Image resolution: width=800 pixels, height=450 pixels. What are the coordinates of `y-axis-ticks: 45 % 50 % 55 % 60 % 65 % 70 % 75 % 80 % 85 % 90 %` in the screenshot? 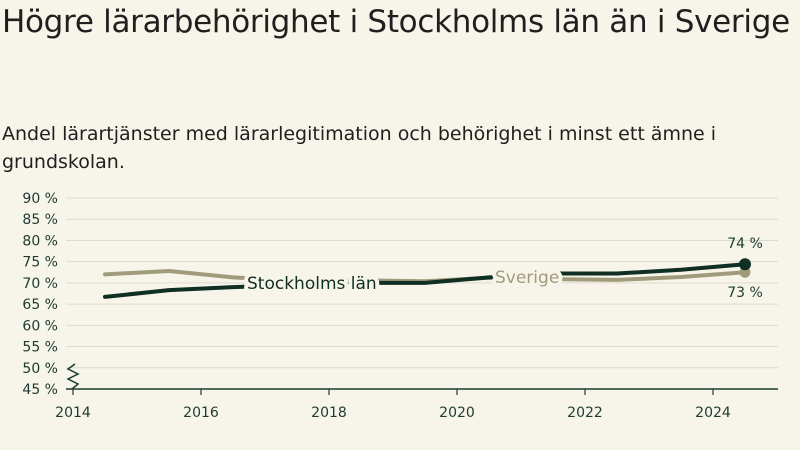 It's located at (40, 294).